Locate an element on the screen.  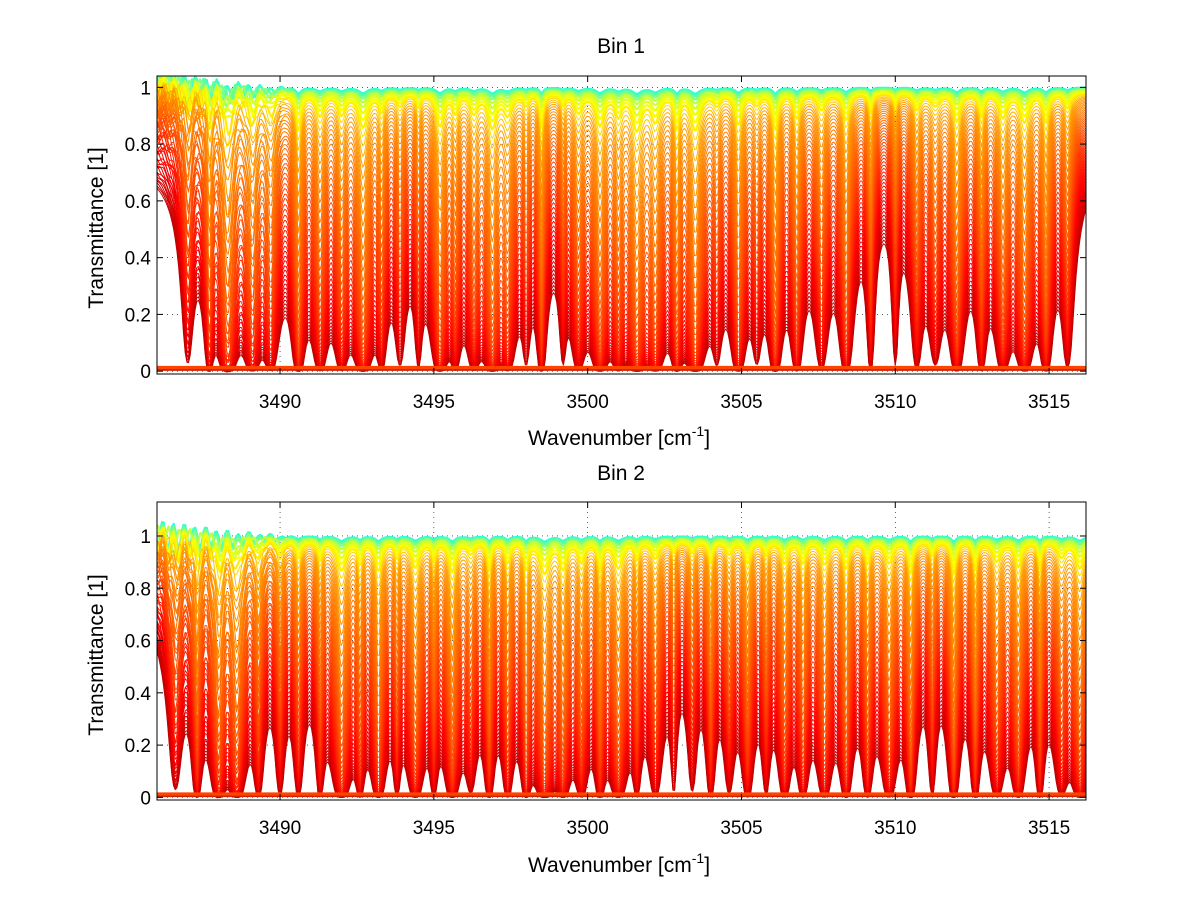
panel-title: Bin 2 is located at coordinates (621, 473).